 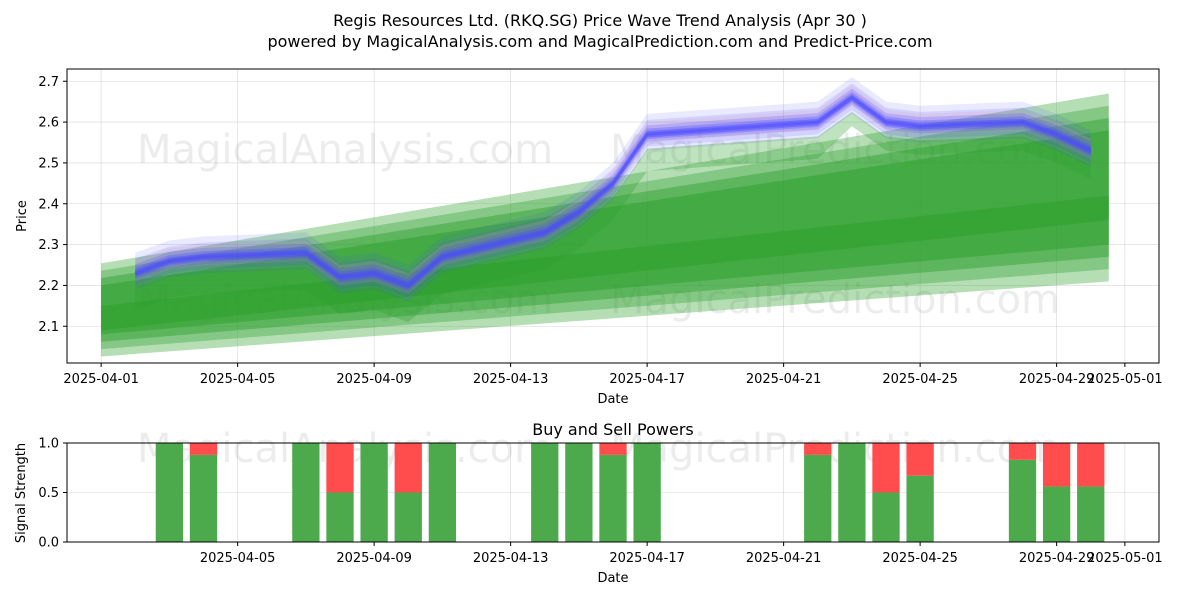 I want to click on signal-title: Buy and Sell Powers, so click(x=613, y=429).